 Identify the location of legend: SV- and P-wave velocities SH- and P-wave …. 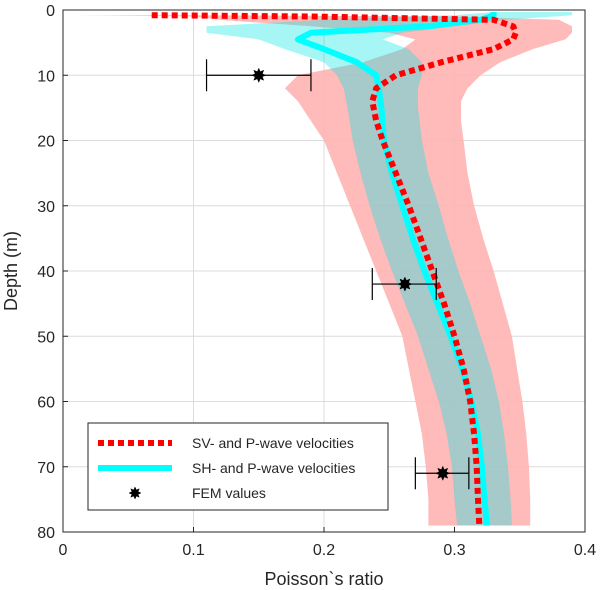
(238, 466).